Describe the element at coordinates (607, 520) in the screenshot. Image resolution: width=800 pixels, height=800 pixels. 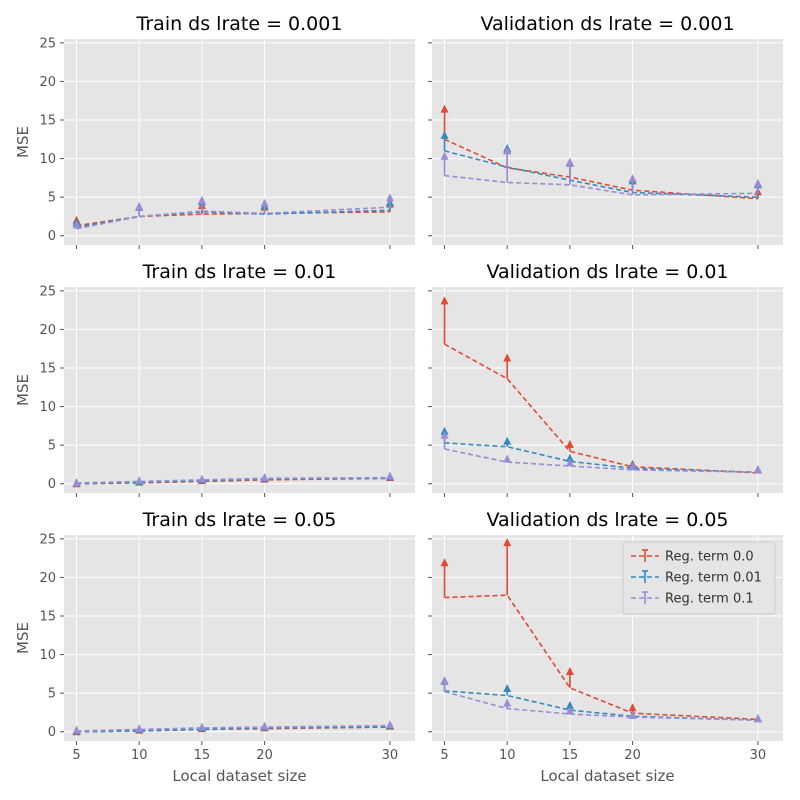
I see `panel-title: Validation ds lrate = 0.05` at that location.